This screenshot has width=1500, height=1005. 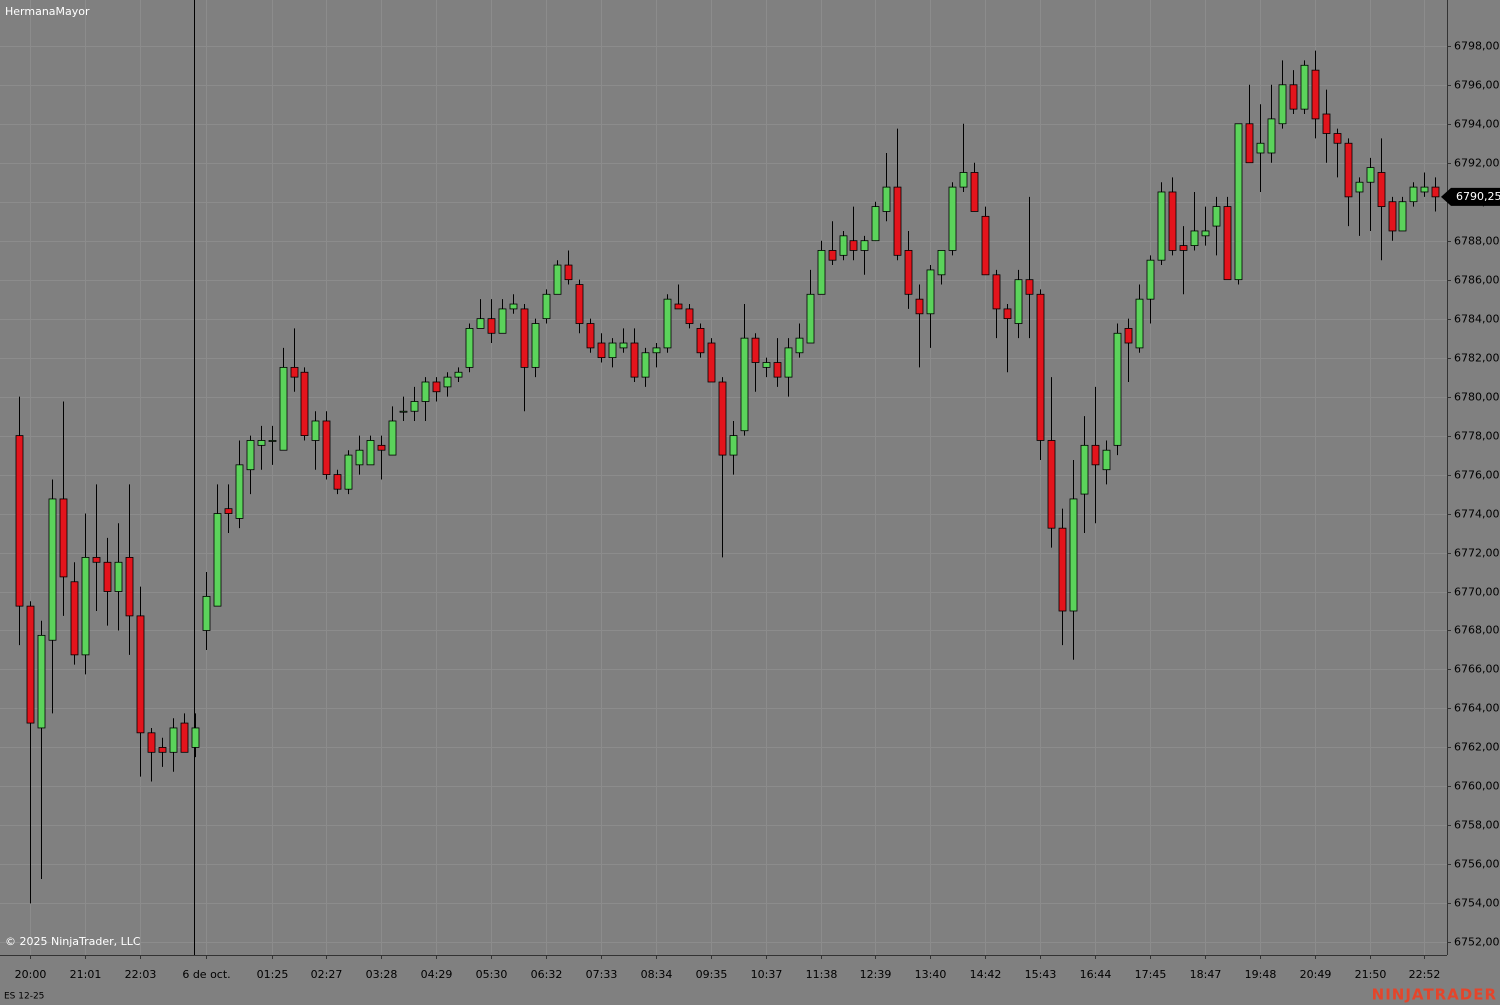 What do you see at coordinates (1477, 864) in the screenshot?
I see `y-tick-label: 6756,00` at bounding box center [1477, 864].